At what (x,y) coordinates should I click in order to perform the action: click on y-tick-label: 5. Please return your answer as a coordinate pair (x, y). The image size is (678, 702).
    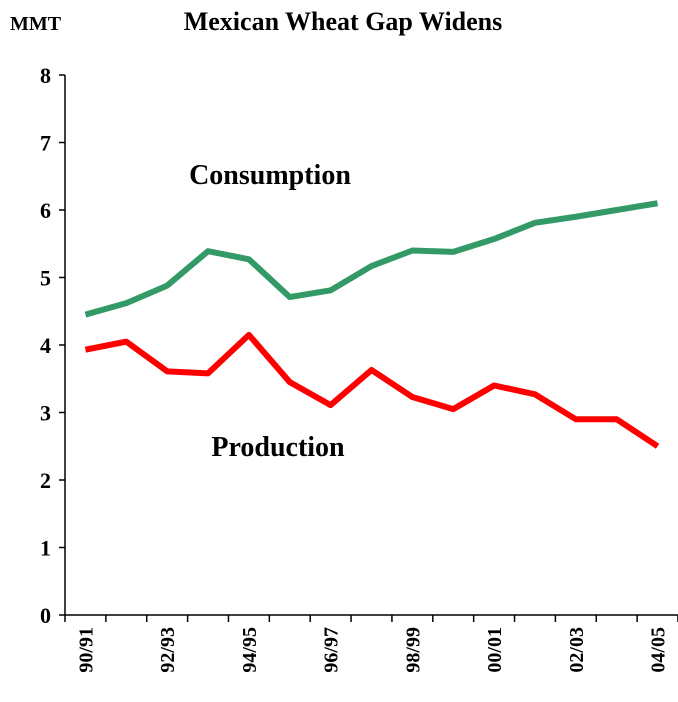
    Looking at the image, I should click on (45, 278).